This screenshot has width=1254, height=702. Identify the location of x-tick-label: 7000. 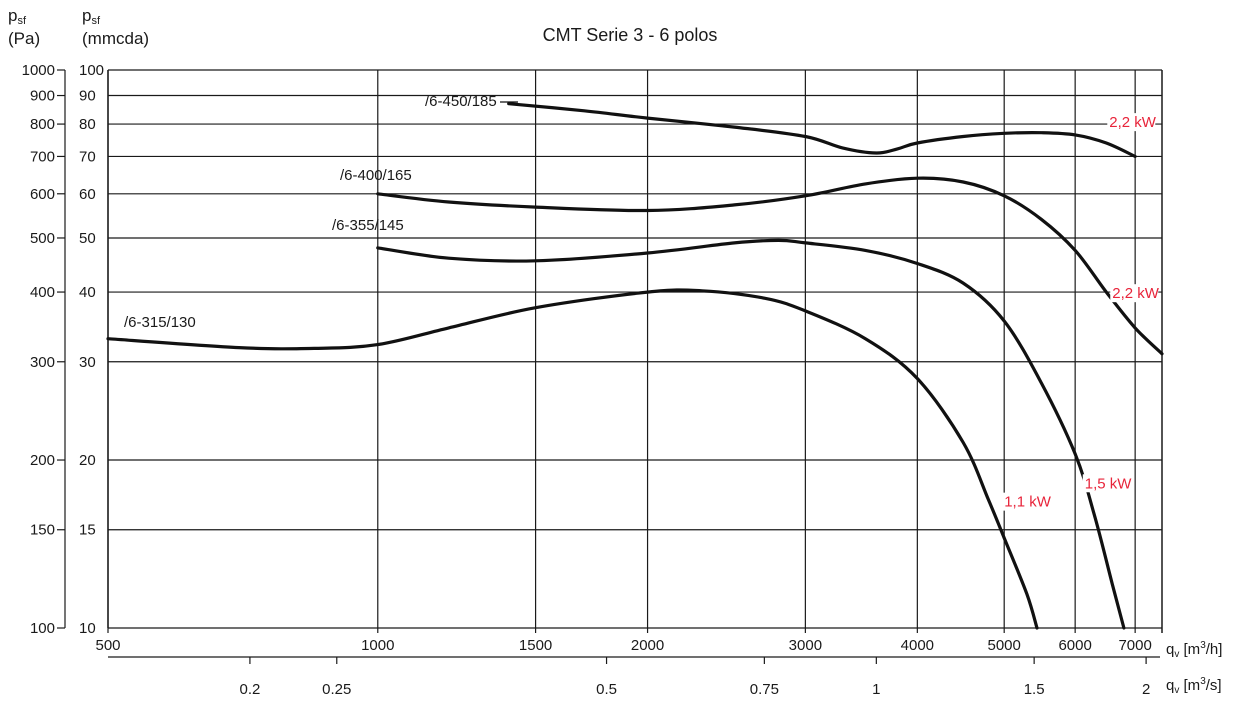
(1134, 645).